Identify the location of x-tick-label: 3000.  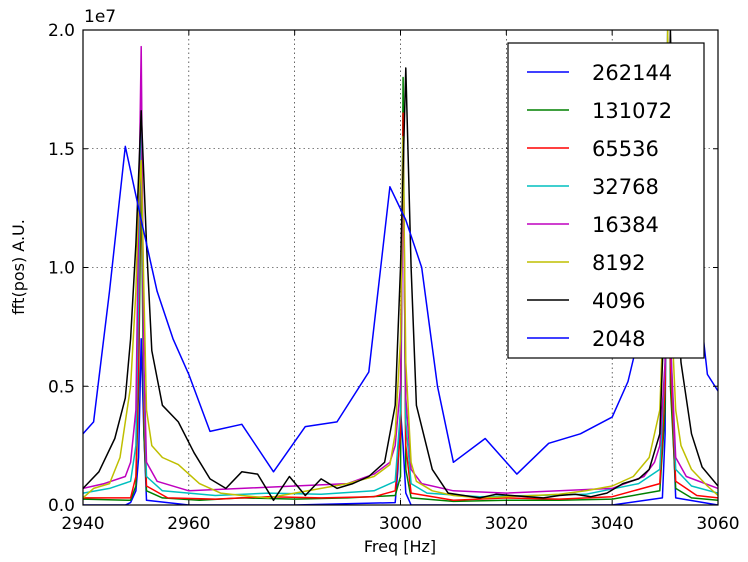
(400, 524).